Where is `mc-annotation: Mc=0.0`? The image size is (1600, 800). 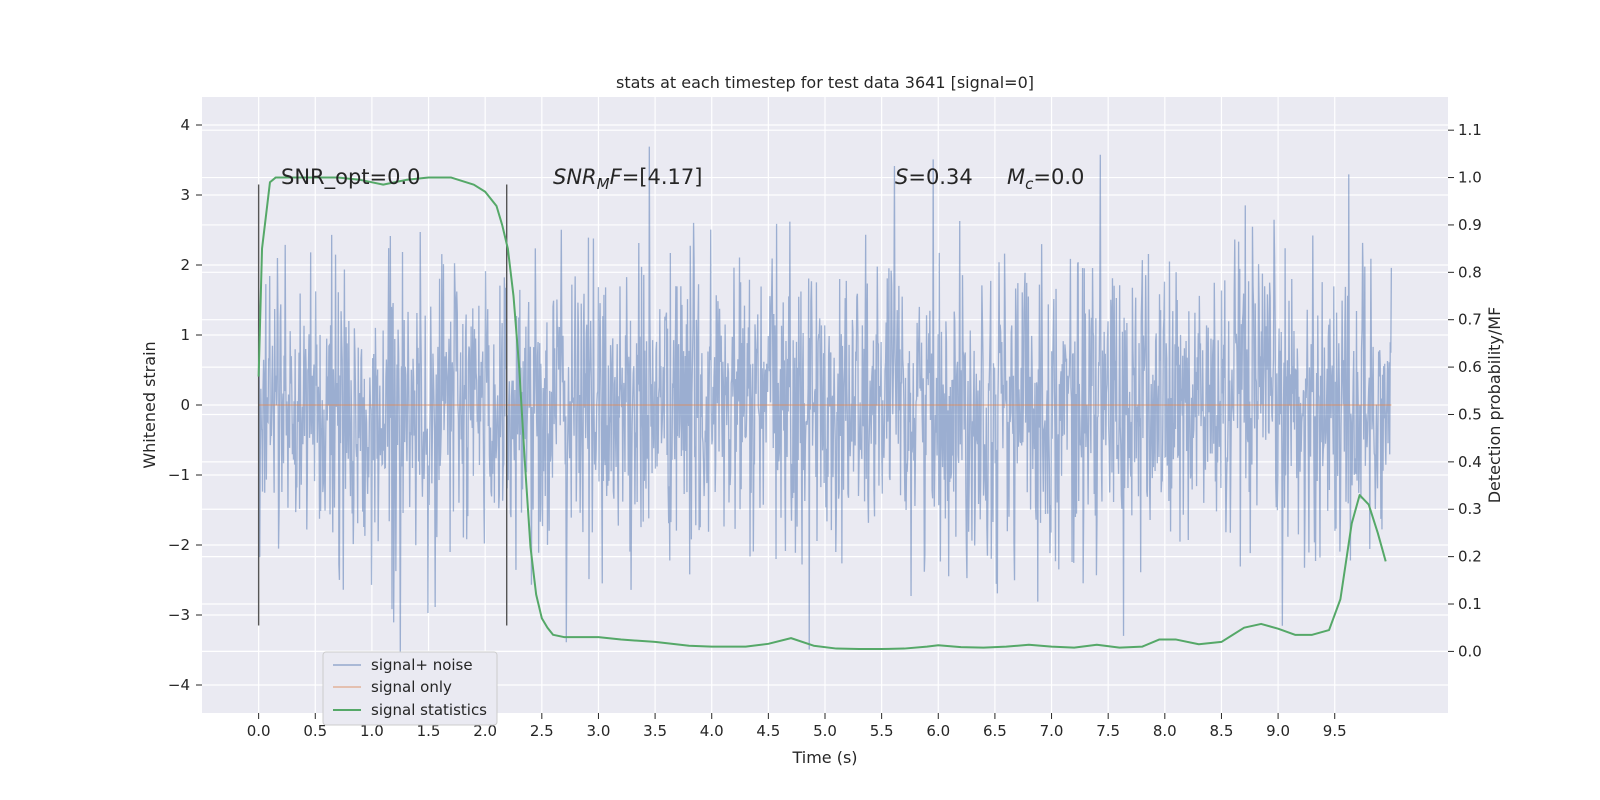 mc-annotation: Mc=0.0 is located at coordinates (1045, 179).